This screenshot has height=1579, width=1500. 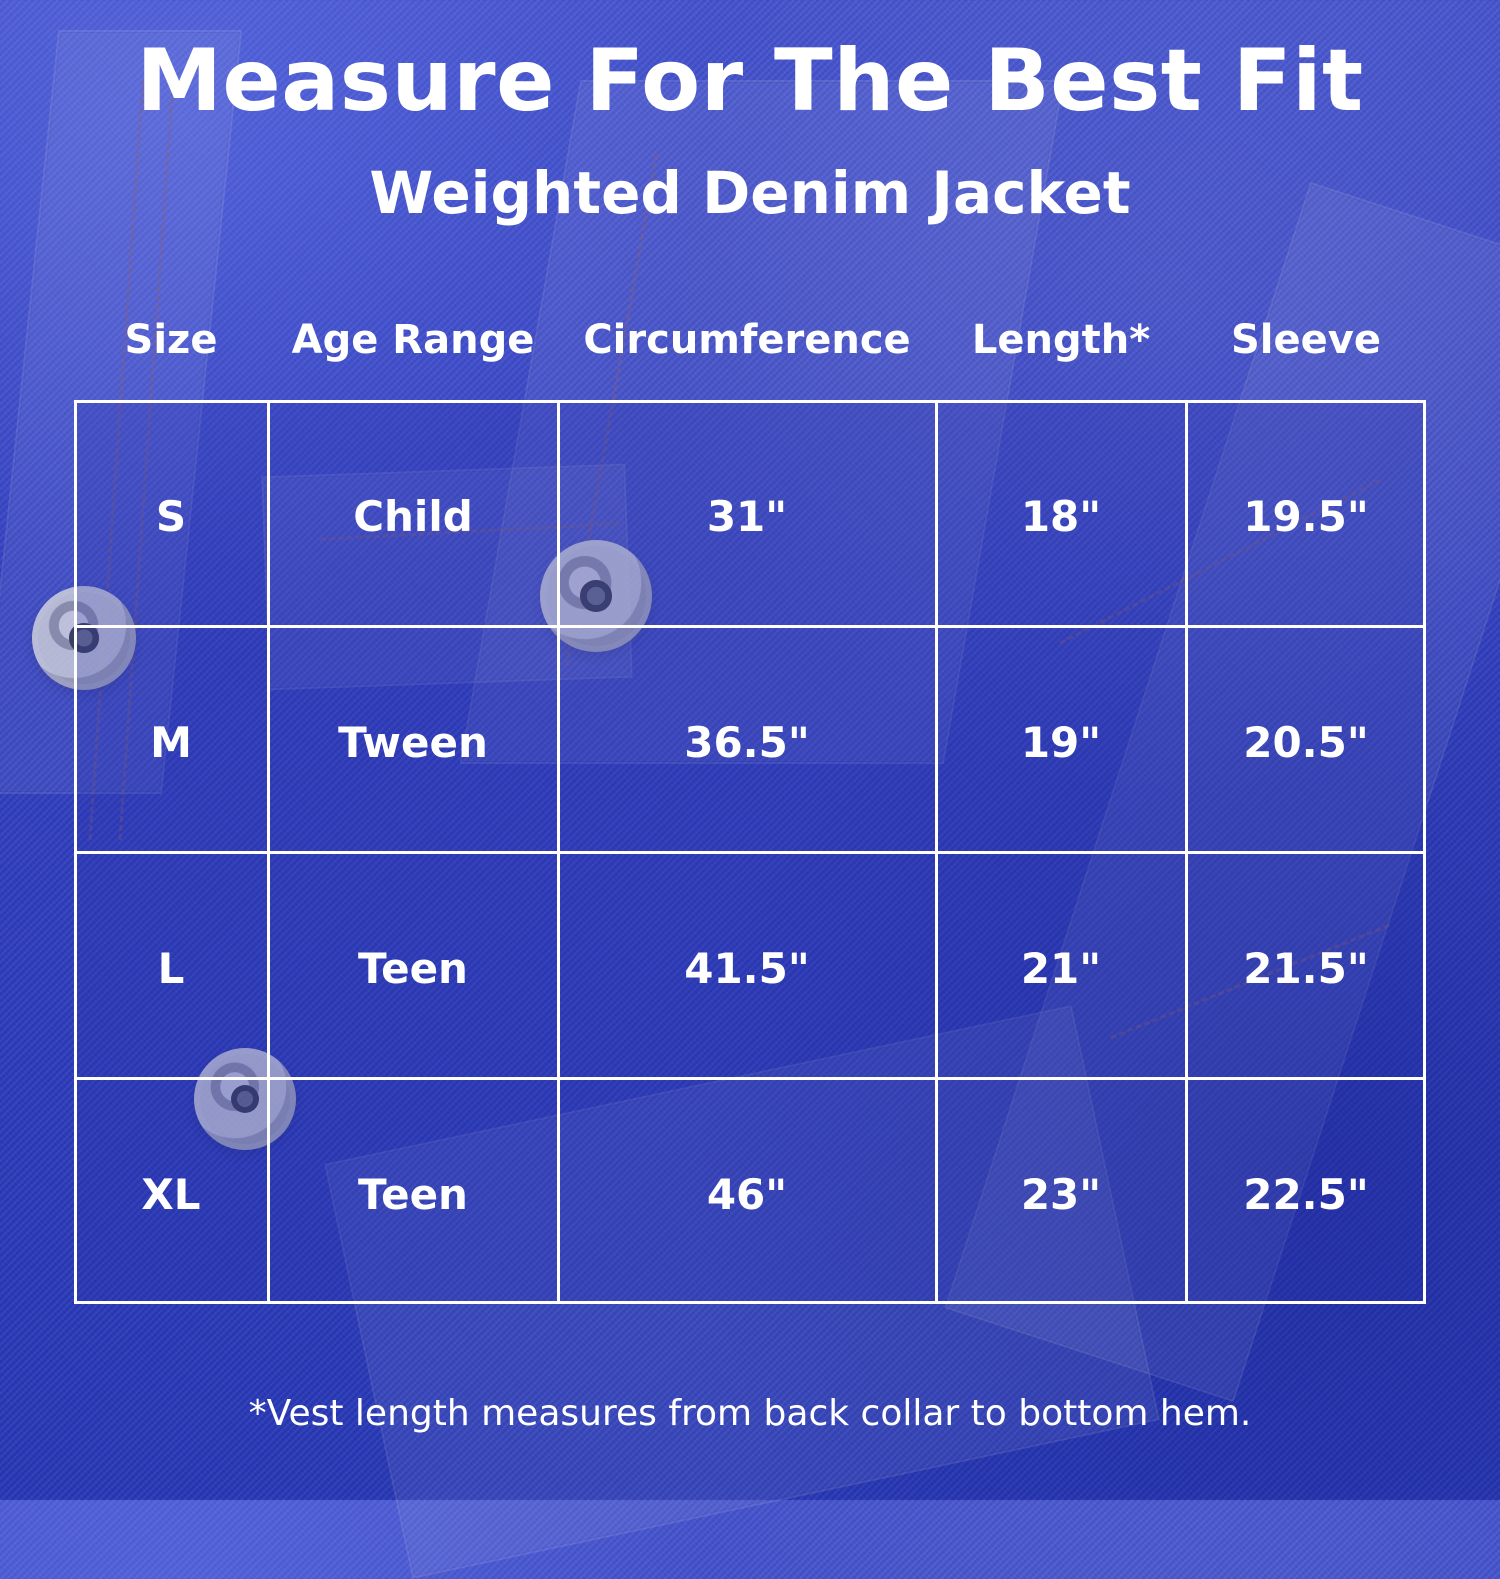 What do you see at coordinates (750, 193) in the screenshot?
I see `page-subtitle: Weighted Denim Jacket` at bounding box center [750, 193].